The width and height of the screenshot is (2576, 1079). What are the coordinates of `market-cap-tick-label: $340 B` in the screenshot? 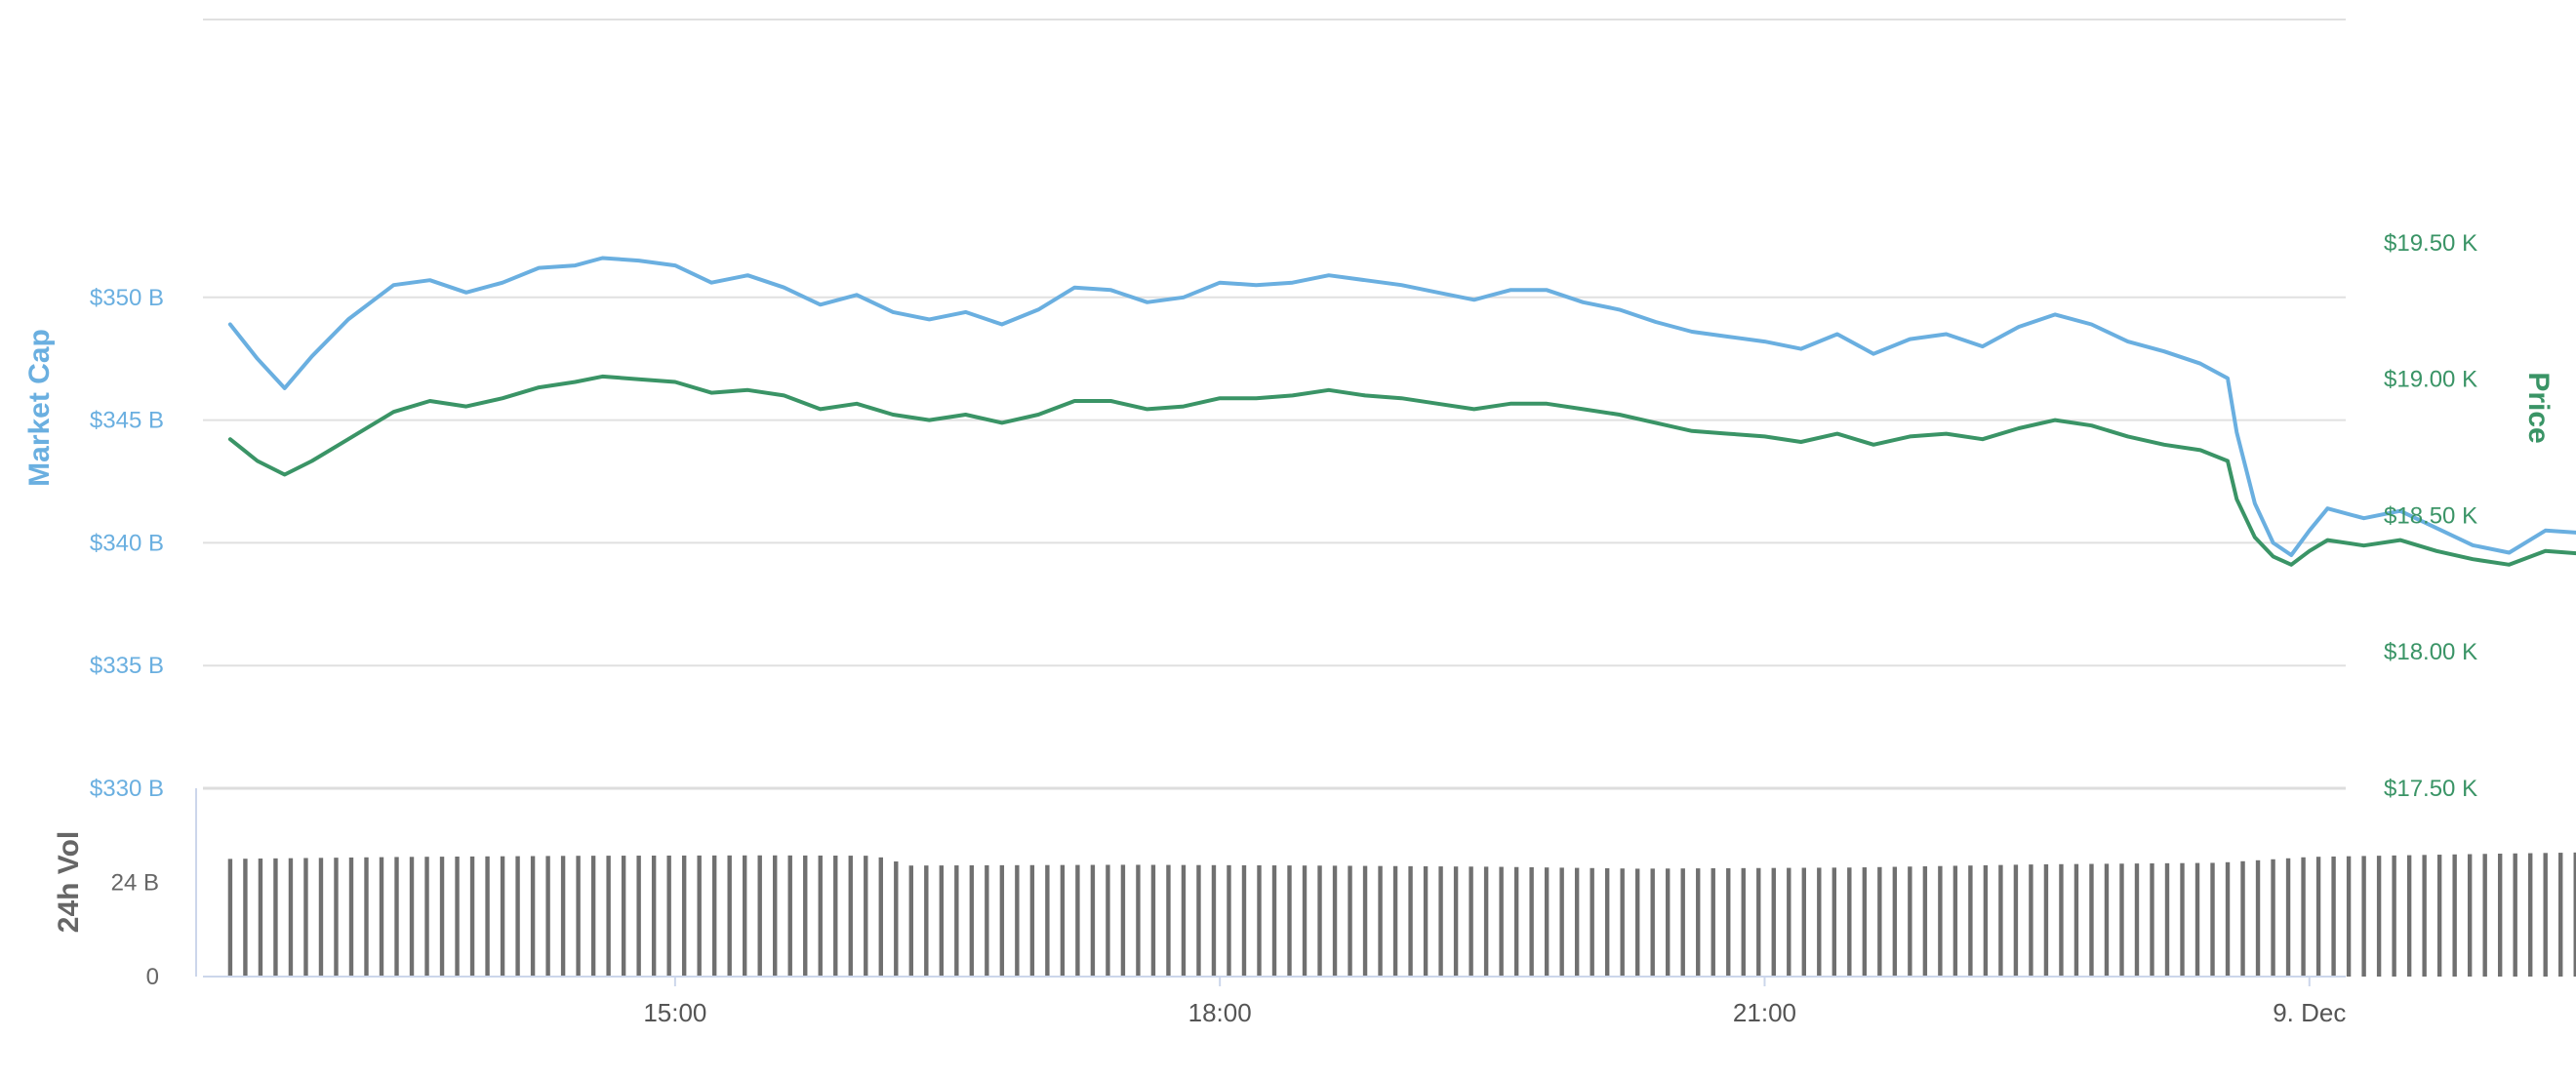 It's located at (127, 543).